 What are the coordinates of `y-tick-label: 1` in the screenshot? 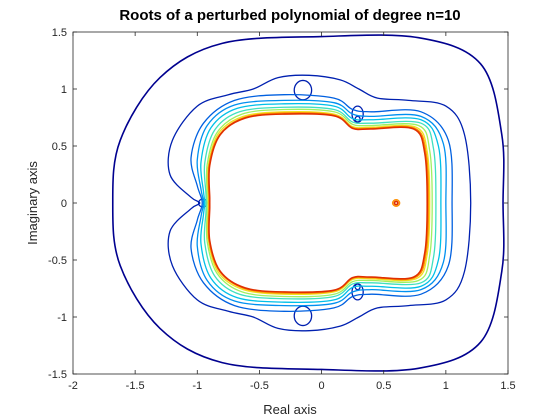 It's located at (64, 90).